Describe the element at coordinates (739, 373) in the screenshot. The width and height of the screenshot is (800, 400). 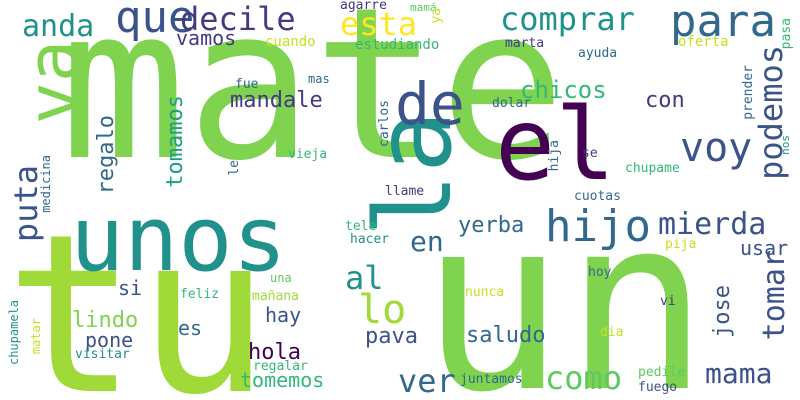
I see `word-mama: mama` at that location.